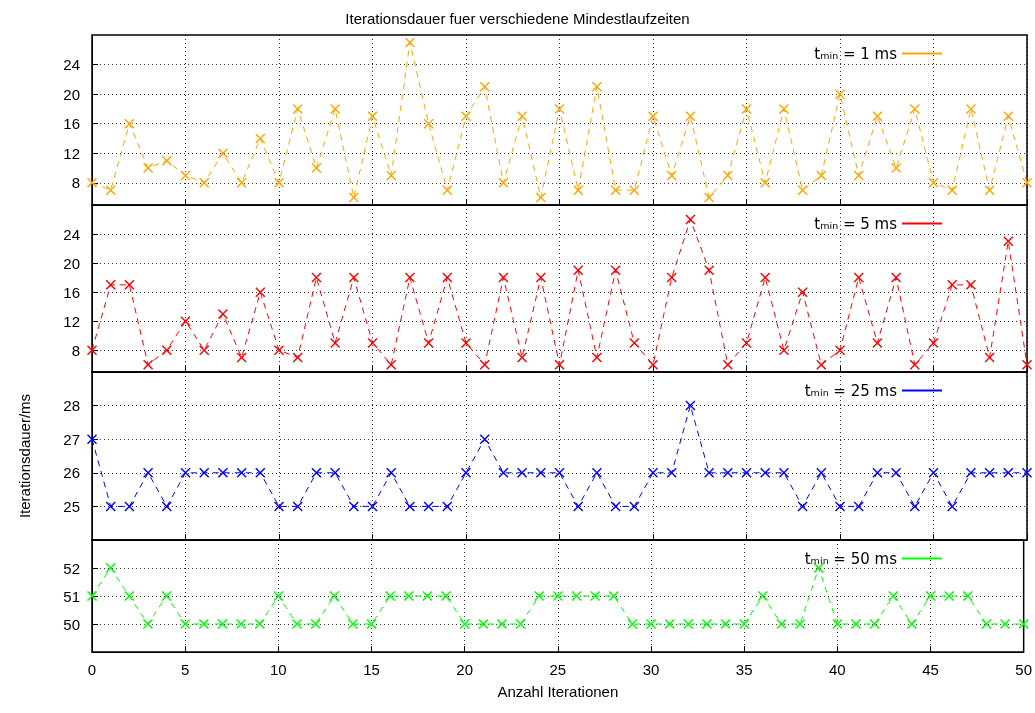  Describe the element at coordinates (71, 473) in the screenshot. I see `y-tick-label: 26` at that location.